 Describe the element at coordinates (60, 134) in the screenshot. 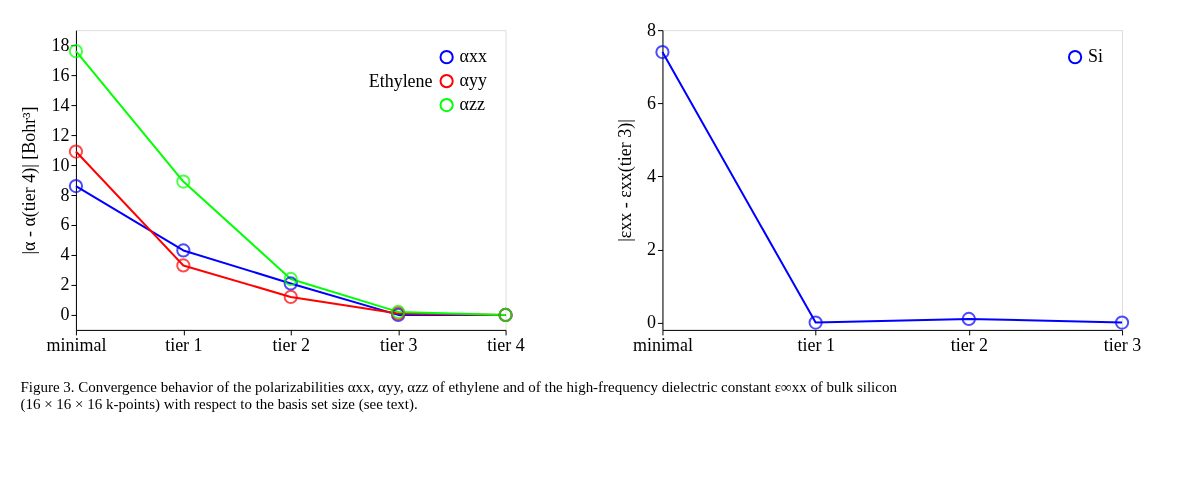

I see `y-tick-label: 12` at that location.